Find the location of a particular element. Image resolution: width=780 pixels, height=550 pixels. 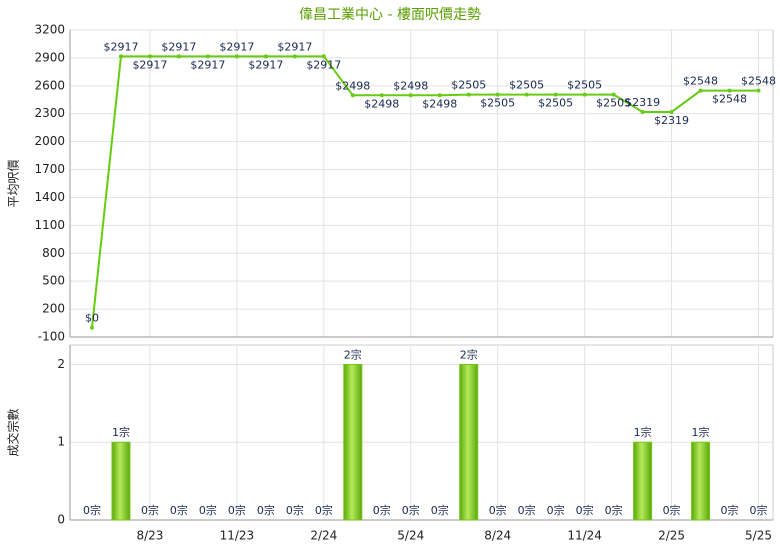

y-tick-label: 500 is located at coordinates (53, 281).